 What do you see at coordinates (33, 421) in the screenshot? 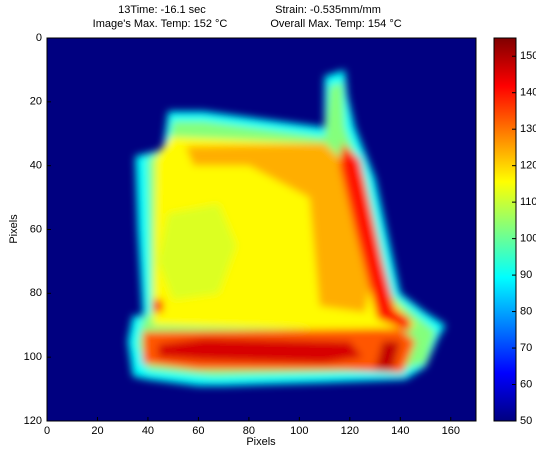
I see `y-tick-label: 120` at bounding box center [33, 421].